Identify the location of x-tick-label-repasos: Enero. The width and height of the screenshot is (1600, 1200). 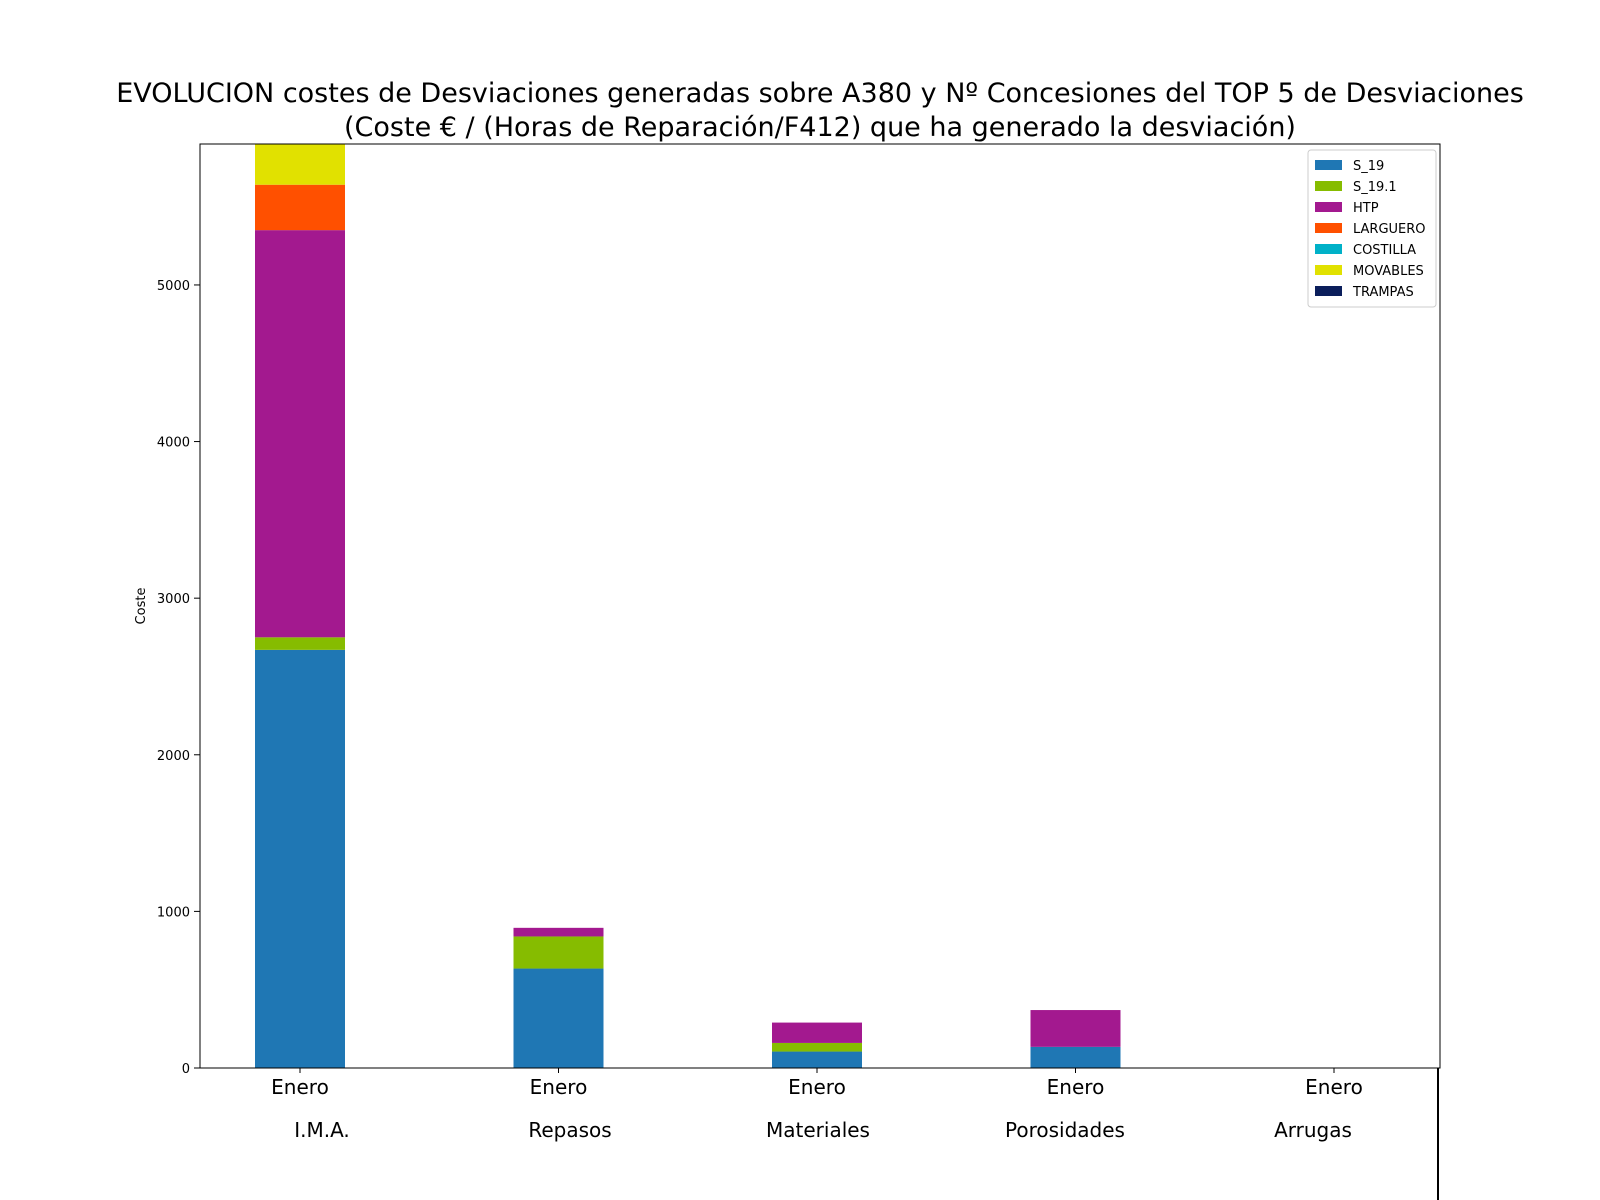
(559, 1087).